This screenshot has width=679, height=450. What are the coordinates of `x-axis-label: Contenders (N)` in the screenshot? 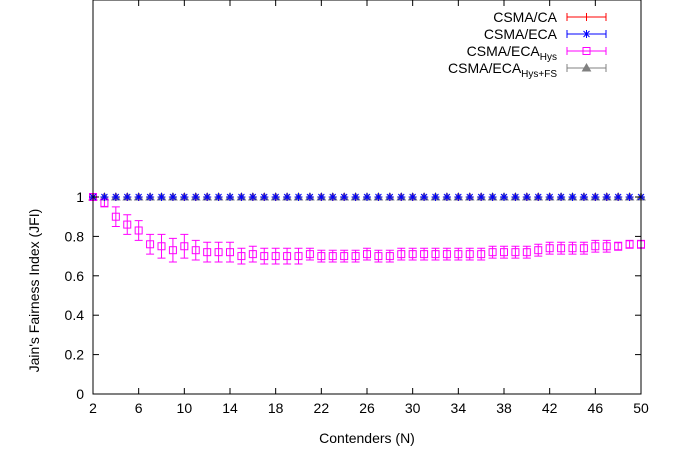 It's located at (367, 438).